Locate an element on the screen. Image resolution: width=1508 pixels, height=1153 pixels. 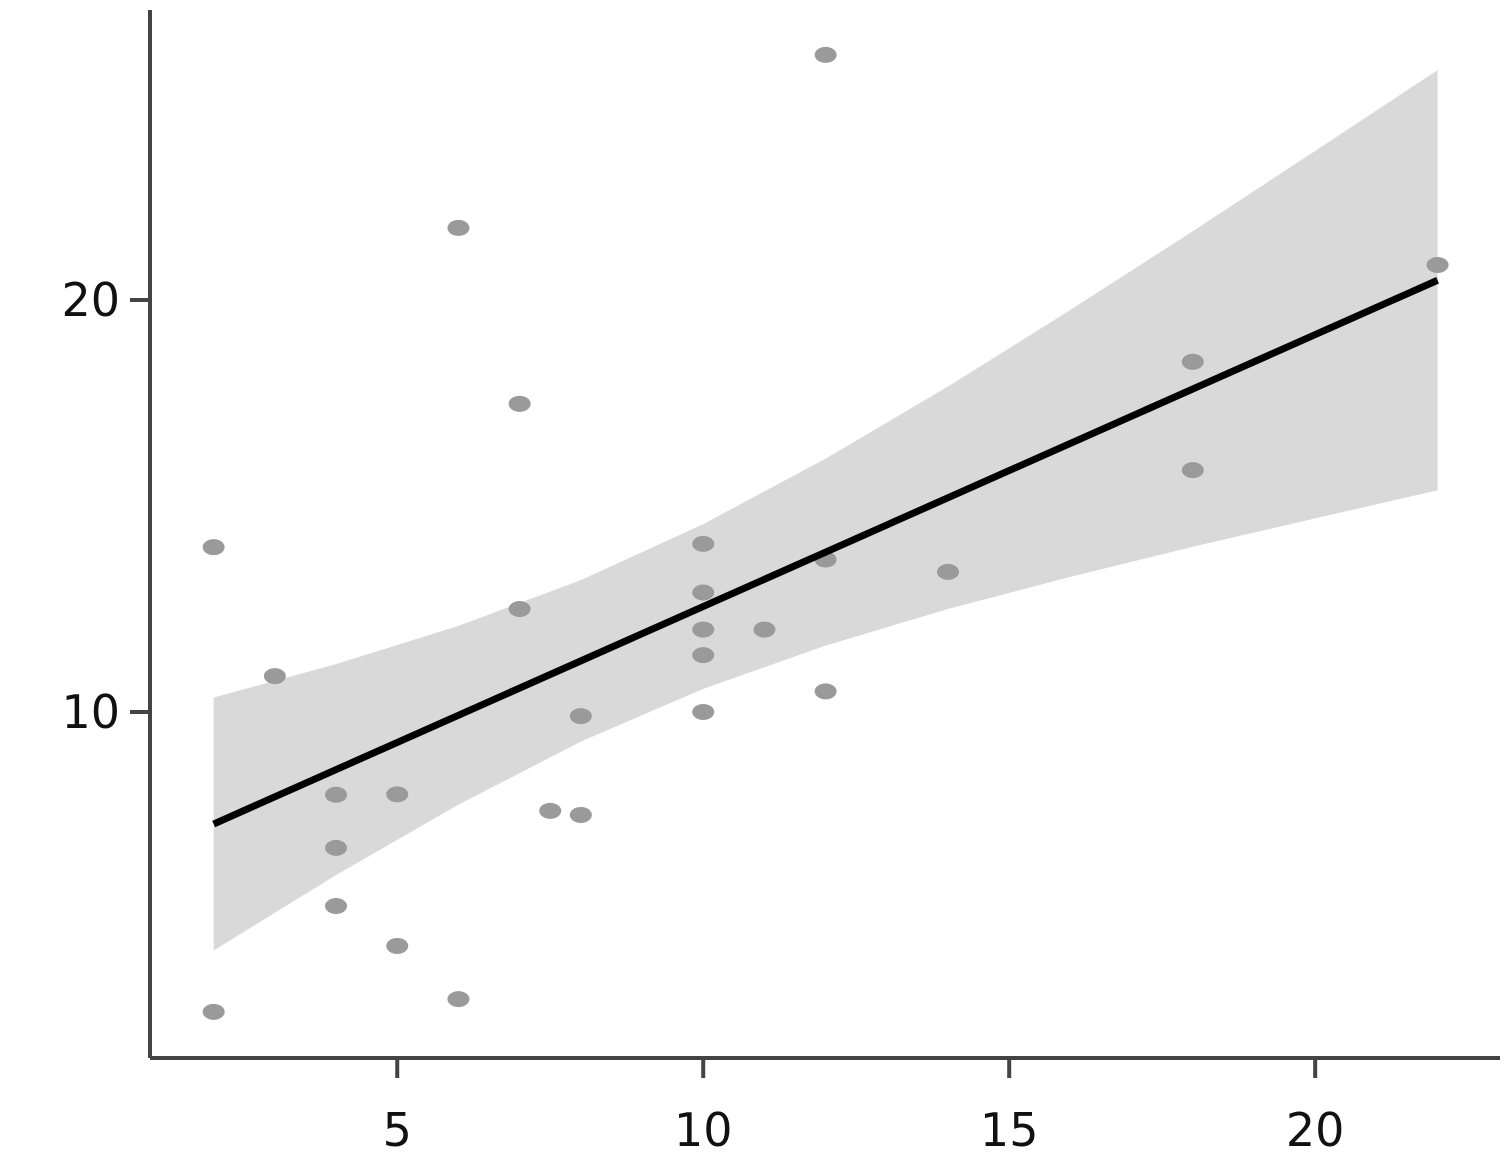
x-tick-label: 5 is located at coordinates (397, 1128).